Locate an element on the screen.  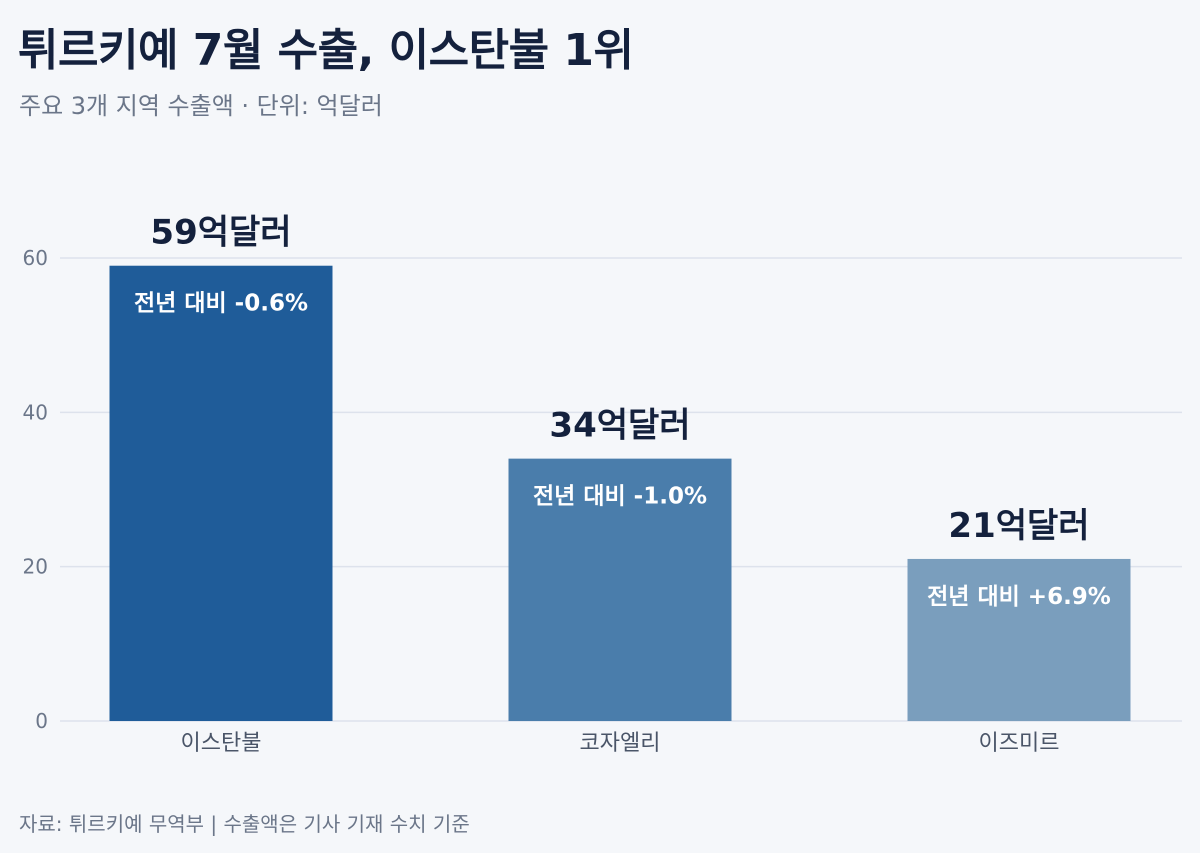
change-label: 전년 대비 +6.9% is located at coordinates (1019, 597).